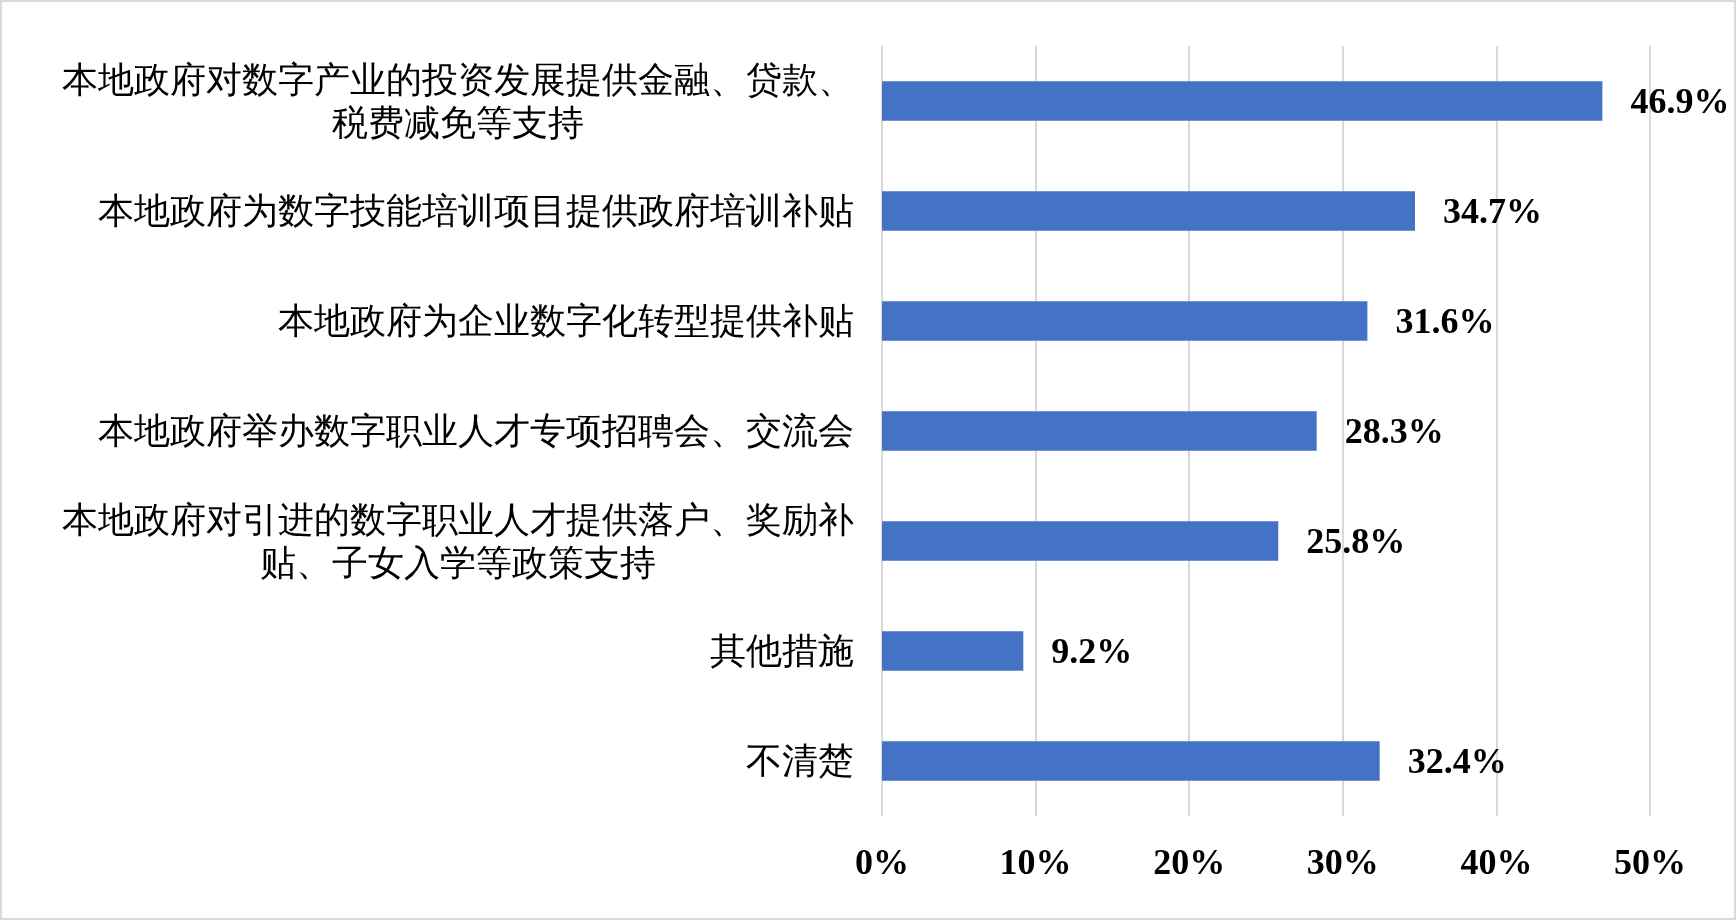 The width and height of the screenshot is (1736, 920). What do you see at coordinates (800, 761) in the screenshot?
I see `y-tick-label: 不清楚` at bounding box center [800, 761].